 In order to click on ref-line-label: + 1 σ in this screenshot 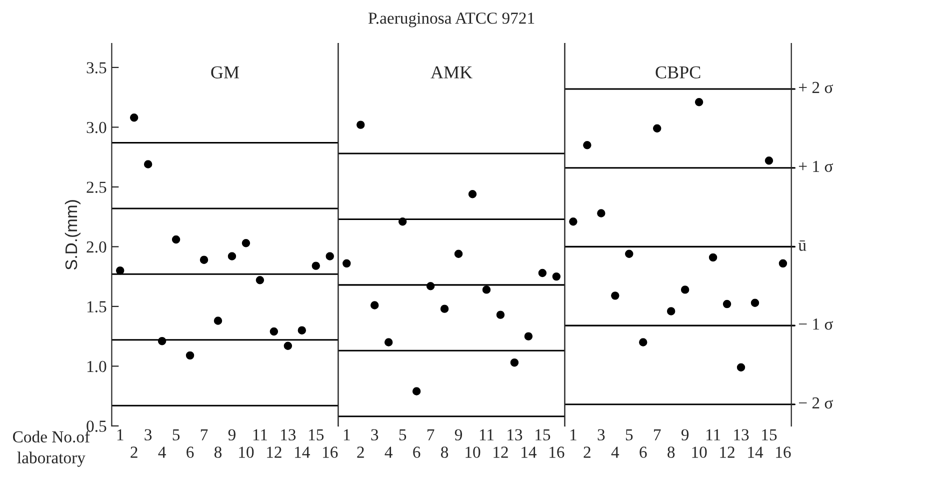, I will do `click(815, 166)`.